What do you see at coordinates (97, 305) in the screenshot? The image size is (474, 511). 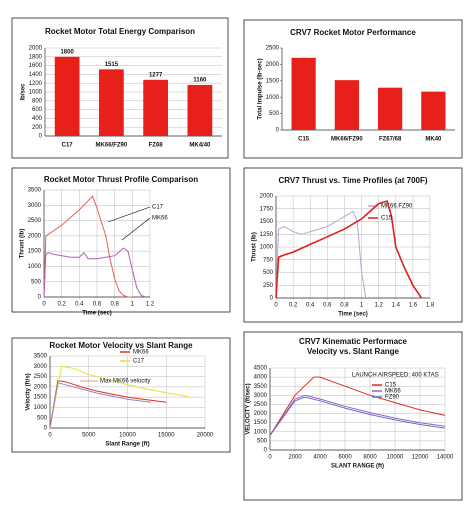 I see `x-tick-label: 0.6` at bounding box center [97, 305].